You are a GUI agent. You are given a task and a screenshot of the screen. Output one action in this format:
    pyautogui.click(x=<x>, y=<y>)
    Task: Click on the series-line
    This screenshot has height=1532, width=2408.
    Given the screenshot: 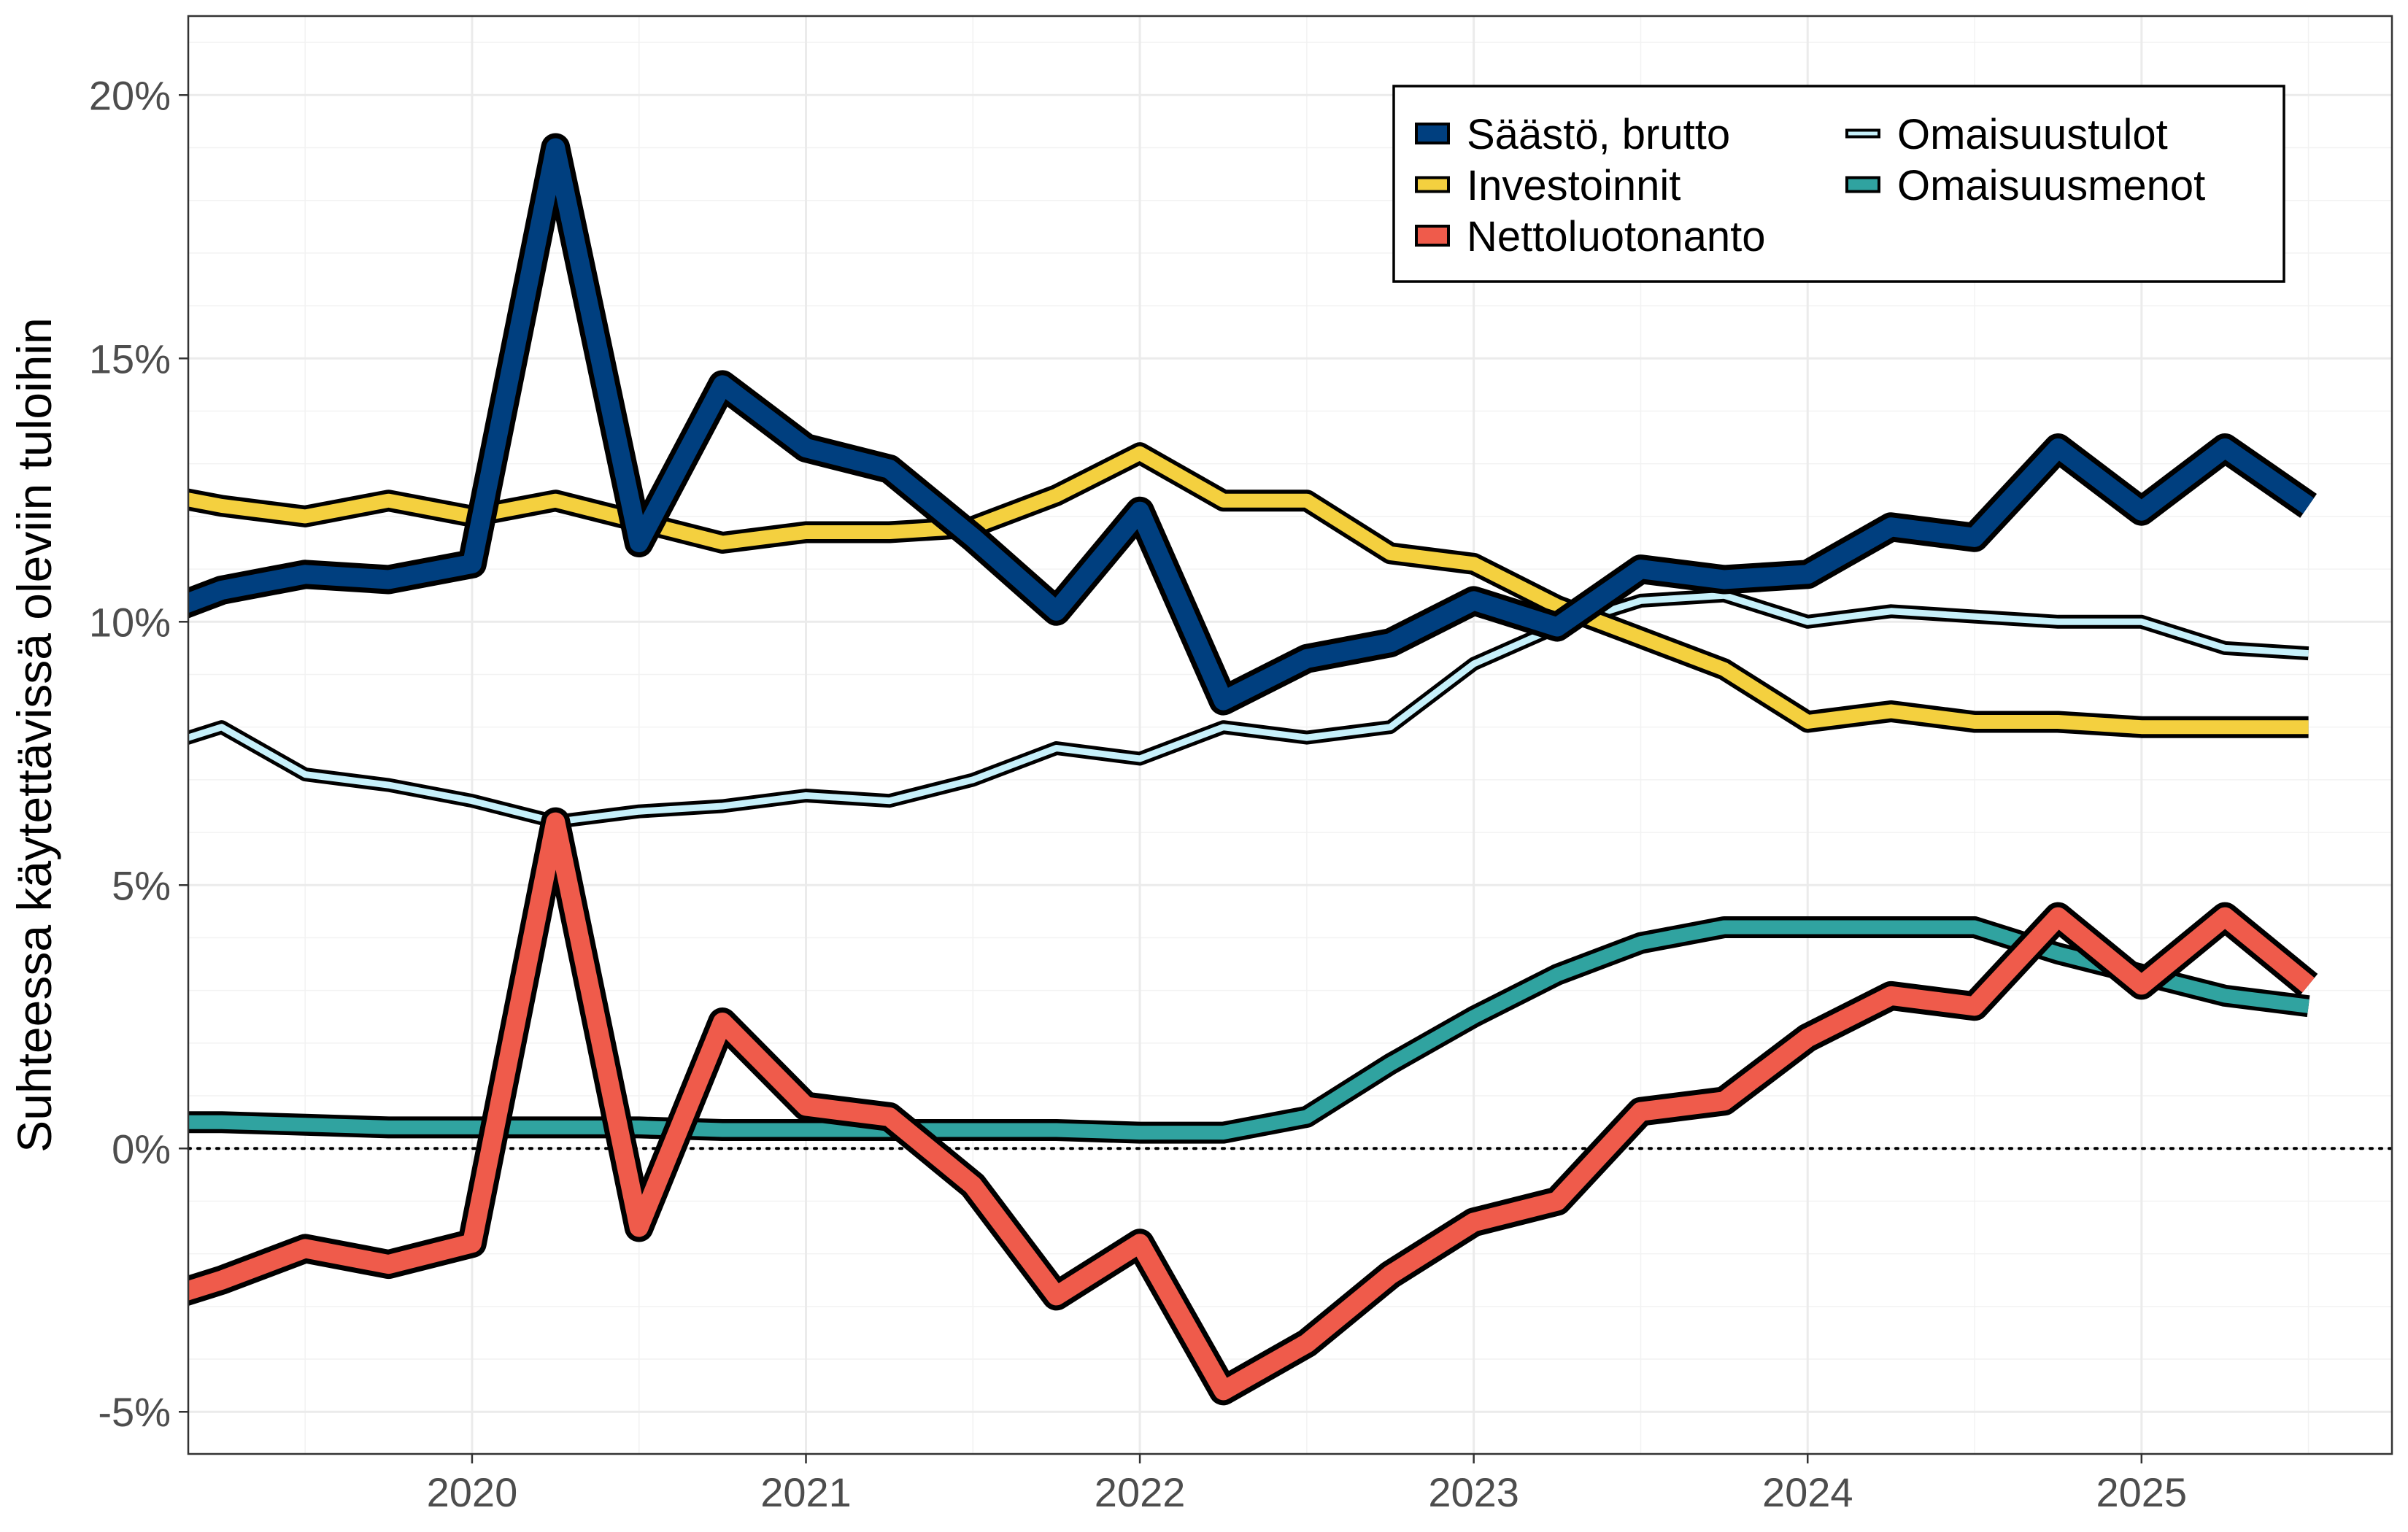 What is the action you would take?
    pyautogui.click(x=1248, y=709)
    